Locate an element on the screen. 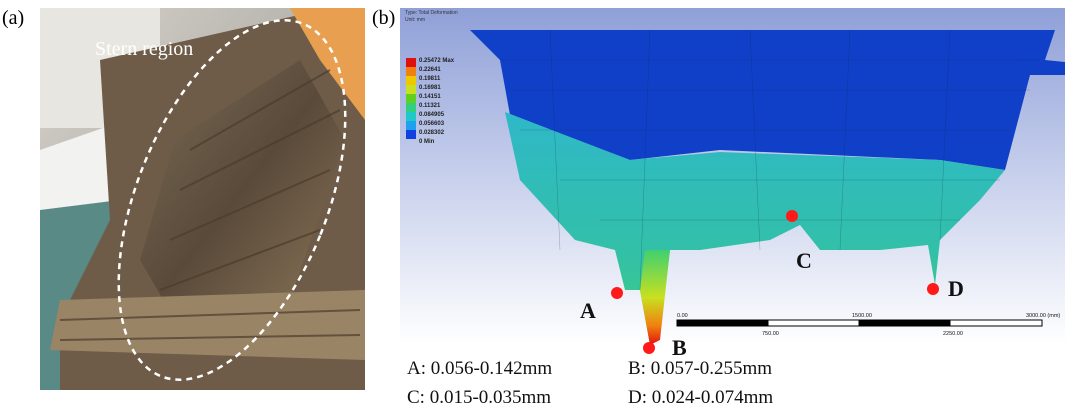 This screenshot has width=1080, height=413. result: D: 0.024-0.074mm is located at coordinates (700, 397).